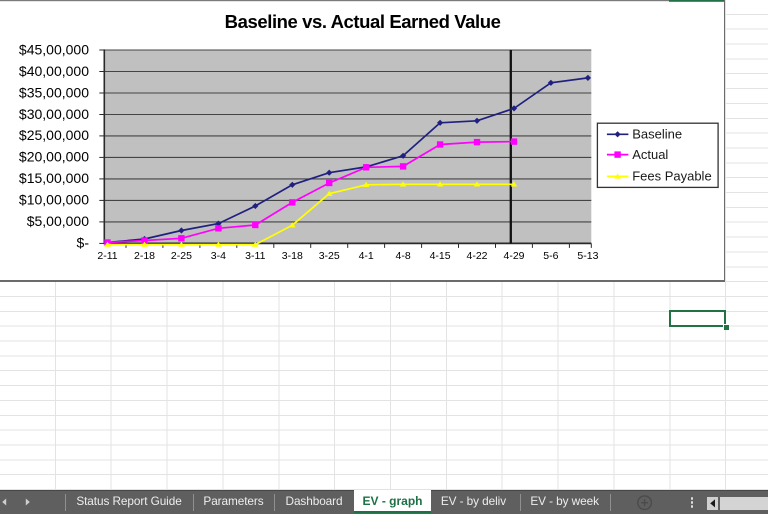  Describe the element at coordinates (54, 178) in the screenshot. I see `svg-text: $15,00,000` at that location.